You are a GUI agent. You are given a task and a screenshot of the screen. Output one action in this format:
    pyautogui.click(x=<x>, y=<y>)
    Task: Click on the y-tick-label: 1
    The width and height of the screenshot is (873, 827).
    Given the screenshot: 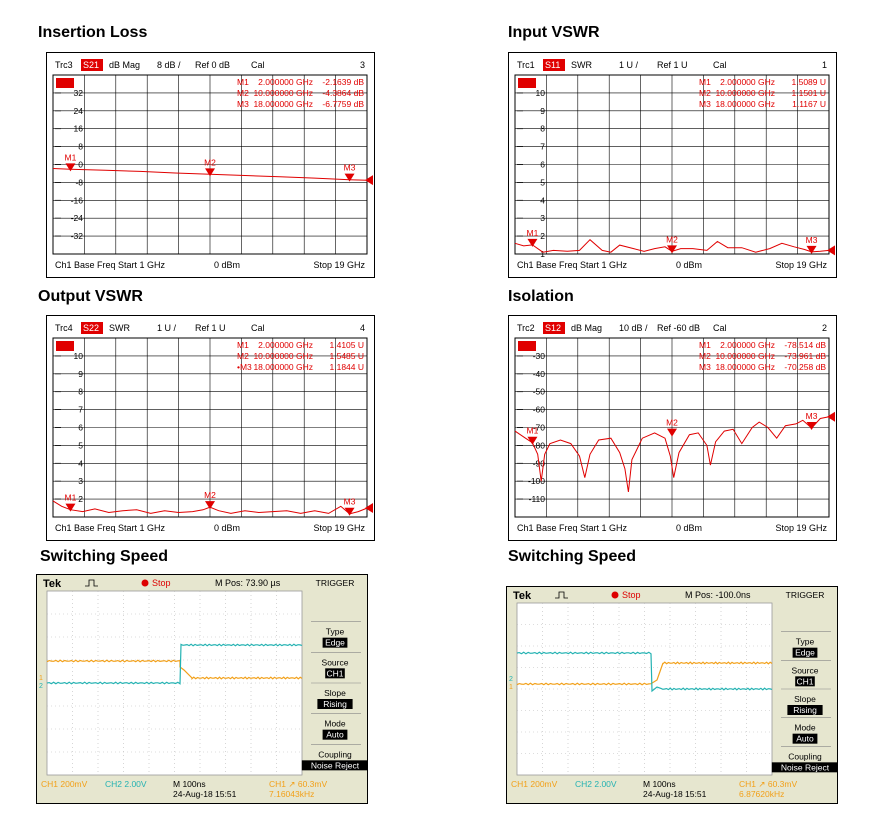 What is the action you would take?
    pyautogui.click(x=542, y=254)
    